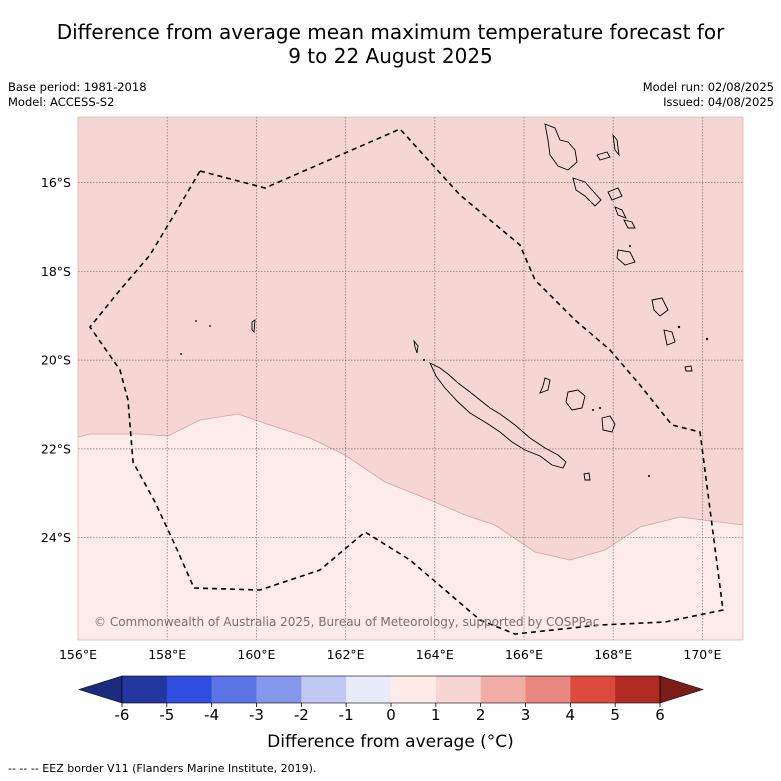  I want to click on longitude-label: 156°E, so click(78, 654).